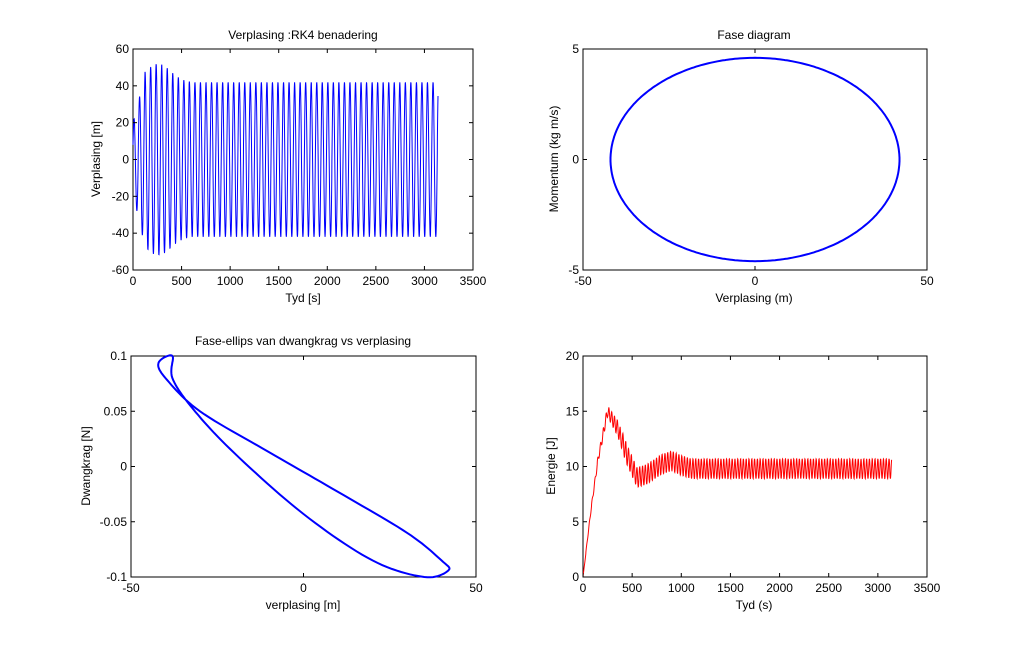  What do you see at coordinates (753, 298) in the screenshot?
I see `ax1-xlabel: Verplasing (m)` at bounding box center [753, 298].